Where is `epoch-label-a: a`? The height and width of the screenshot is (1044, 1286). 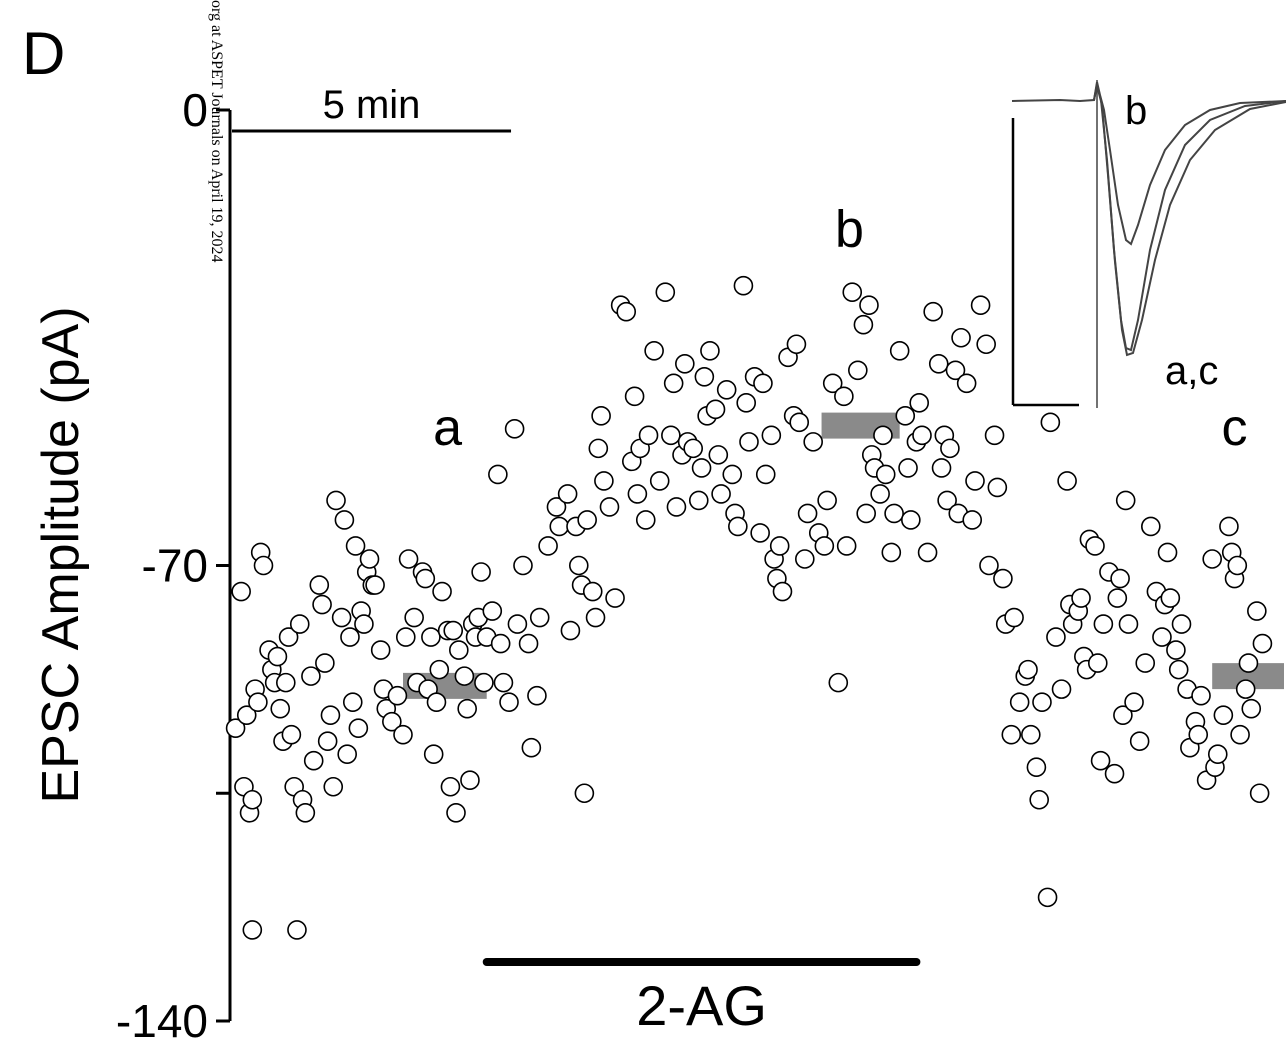
epoch-label-a: a is located at coordinates (447, 428).